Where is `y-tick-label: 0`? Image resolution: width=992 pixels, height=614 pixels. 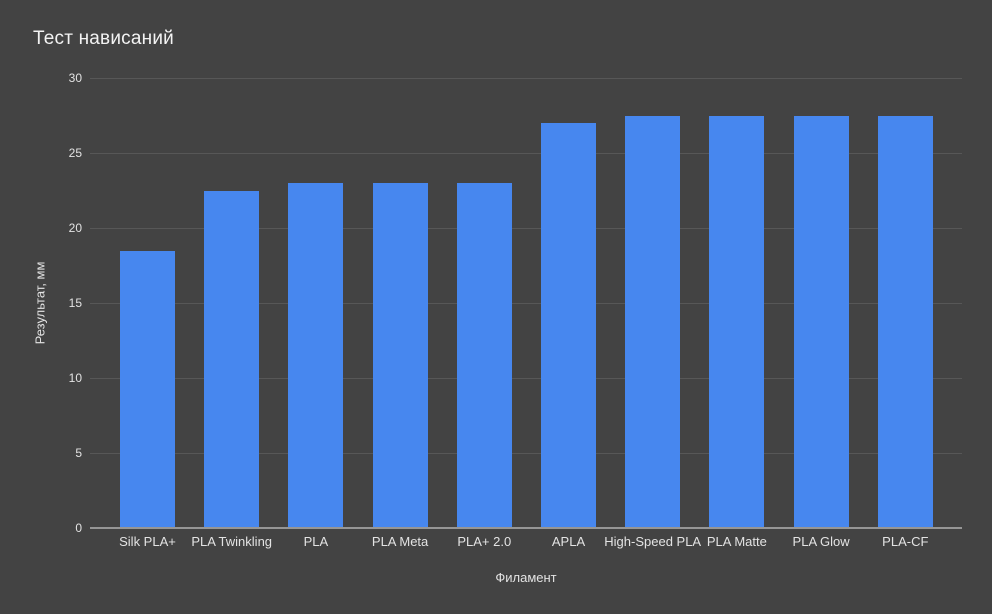 y-tick-label: 0 is located at coordinates (78, 528).